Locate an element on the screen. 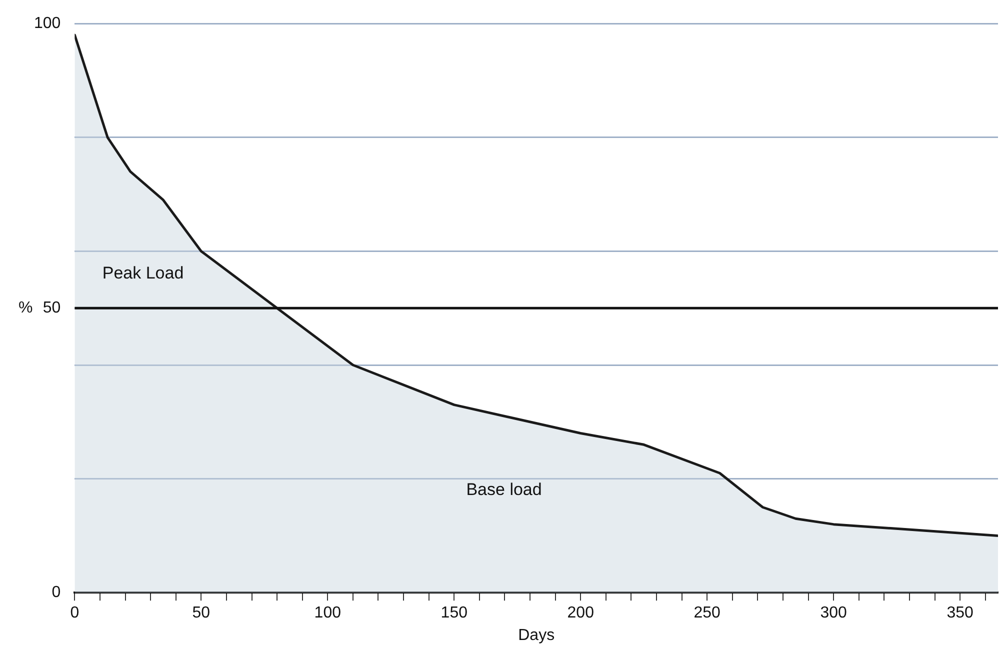  y-tick-label: 0 is located at coordinates (56, 593).